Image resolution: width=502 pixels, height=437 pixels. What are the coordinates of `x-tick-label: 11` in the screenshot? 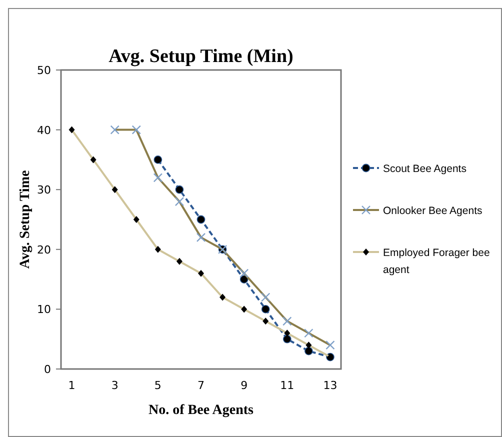 It's located at (287, 385).